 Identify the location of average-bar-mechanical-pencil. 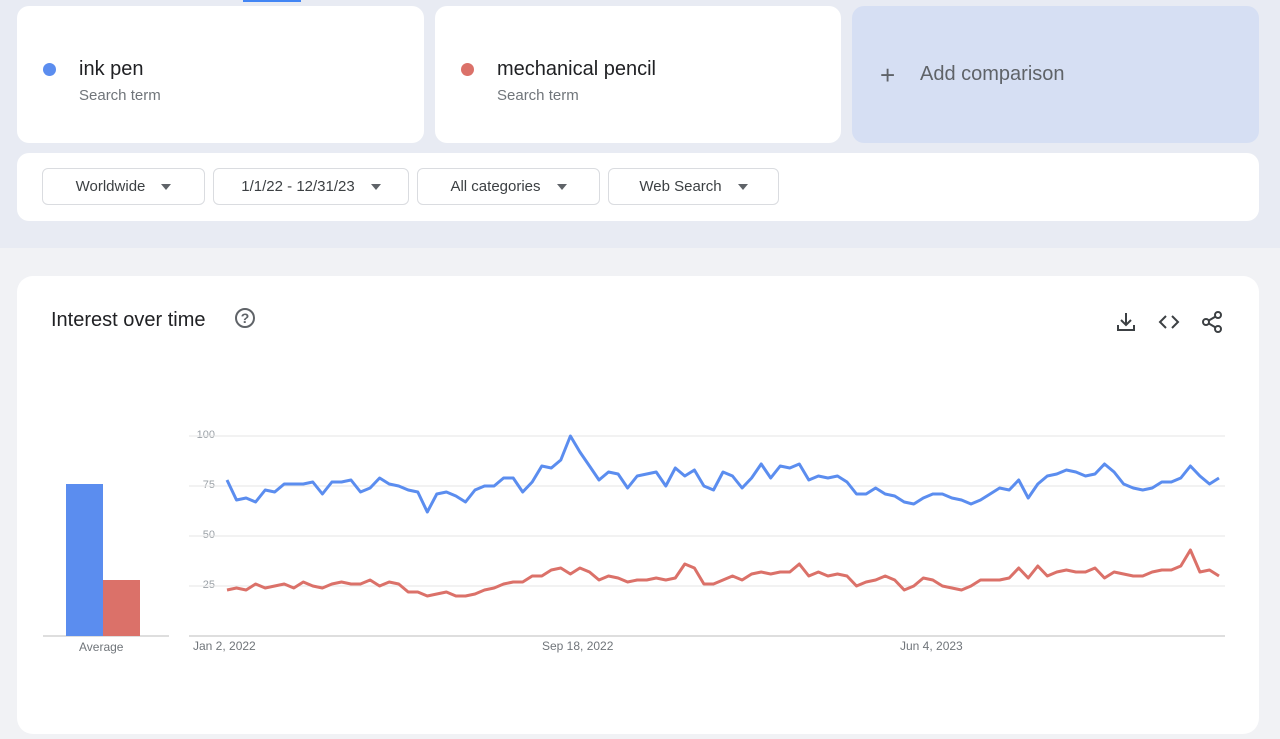
(121, 608).